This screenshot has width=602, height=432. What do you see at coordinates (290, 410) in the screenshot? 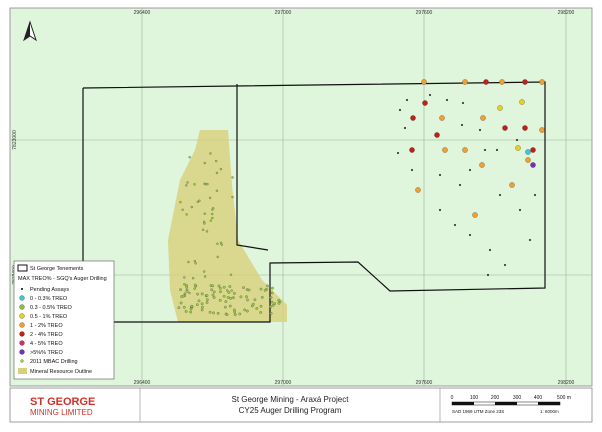
I see `map-subtitle: CY25 Auger Drilling Program` at bounding box center [290, 410].